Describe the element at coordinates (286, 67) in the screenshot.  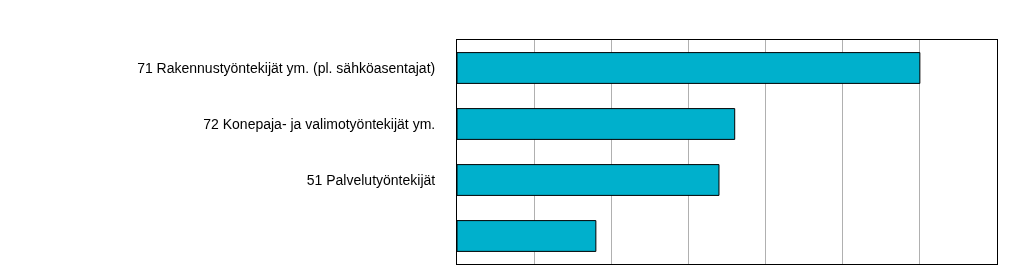
I see `y-tick-label: 71 Rakennustyöntekijät ym. (pl. sähköasentajat)` at that location.